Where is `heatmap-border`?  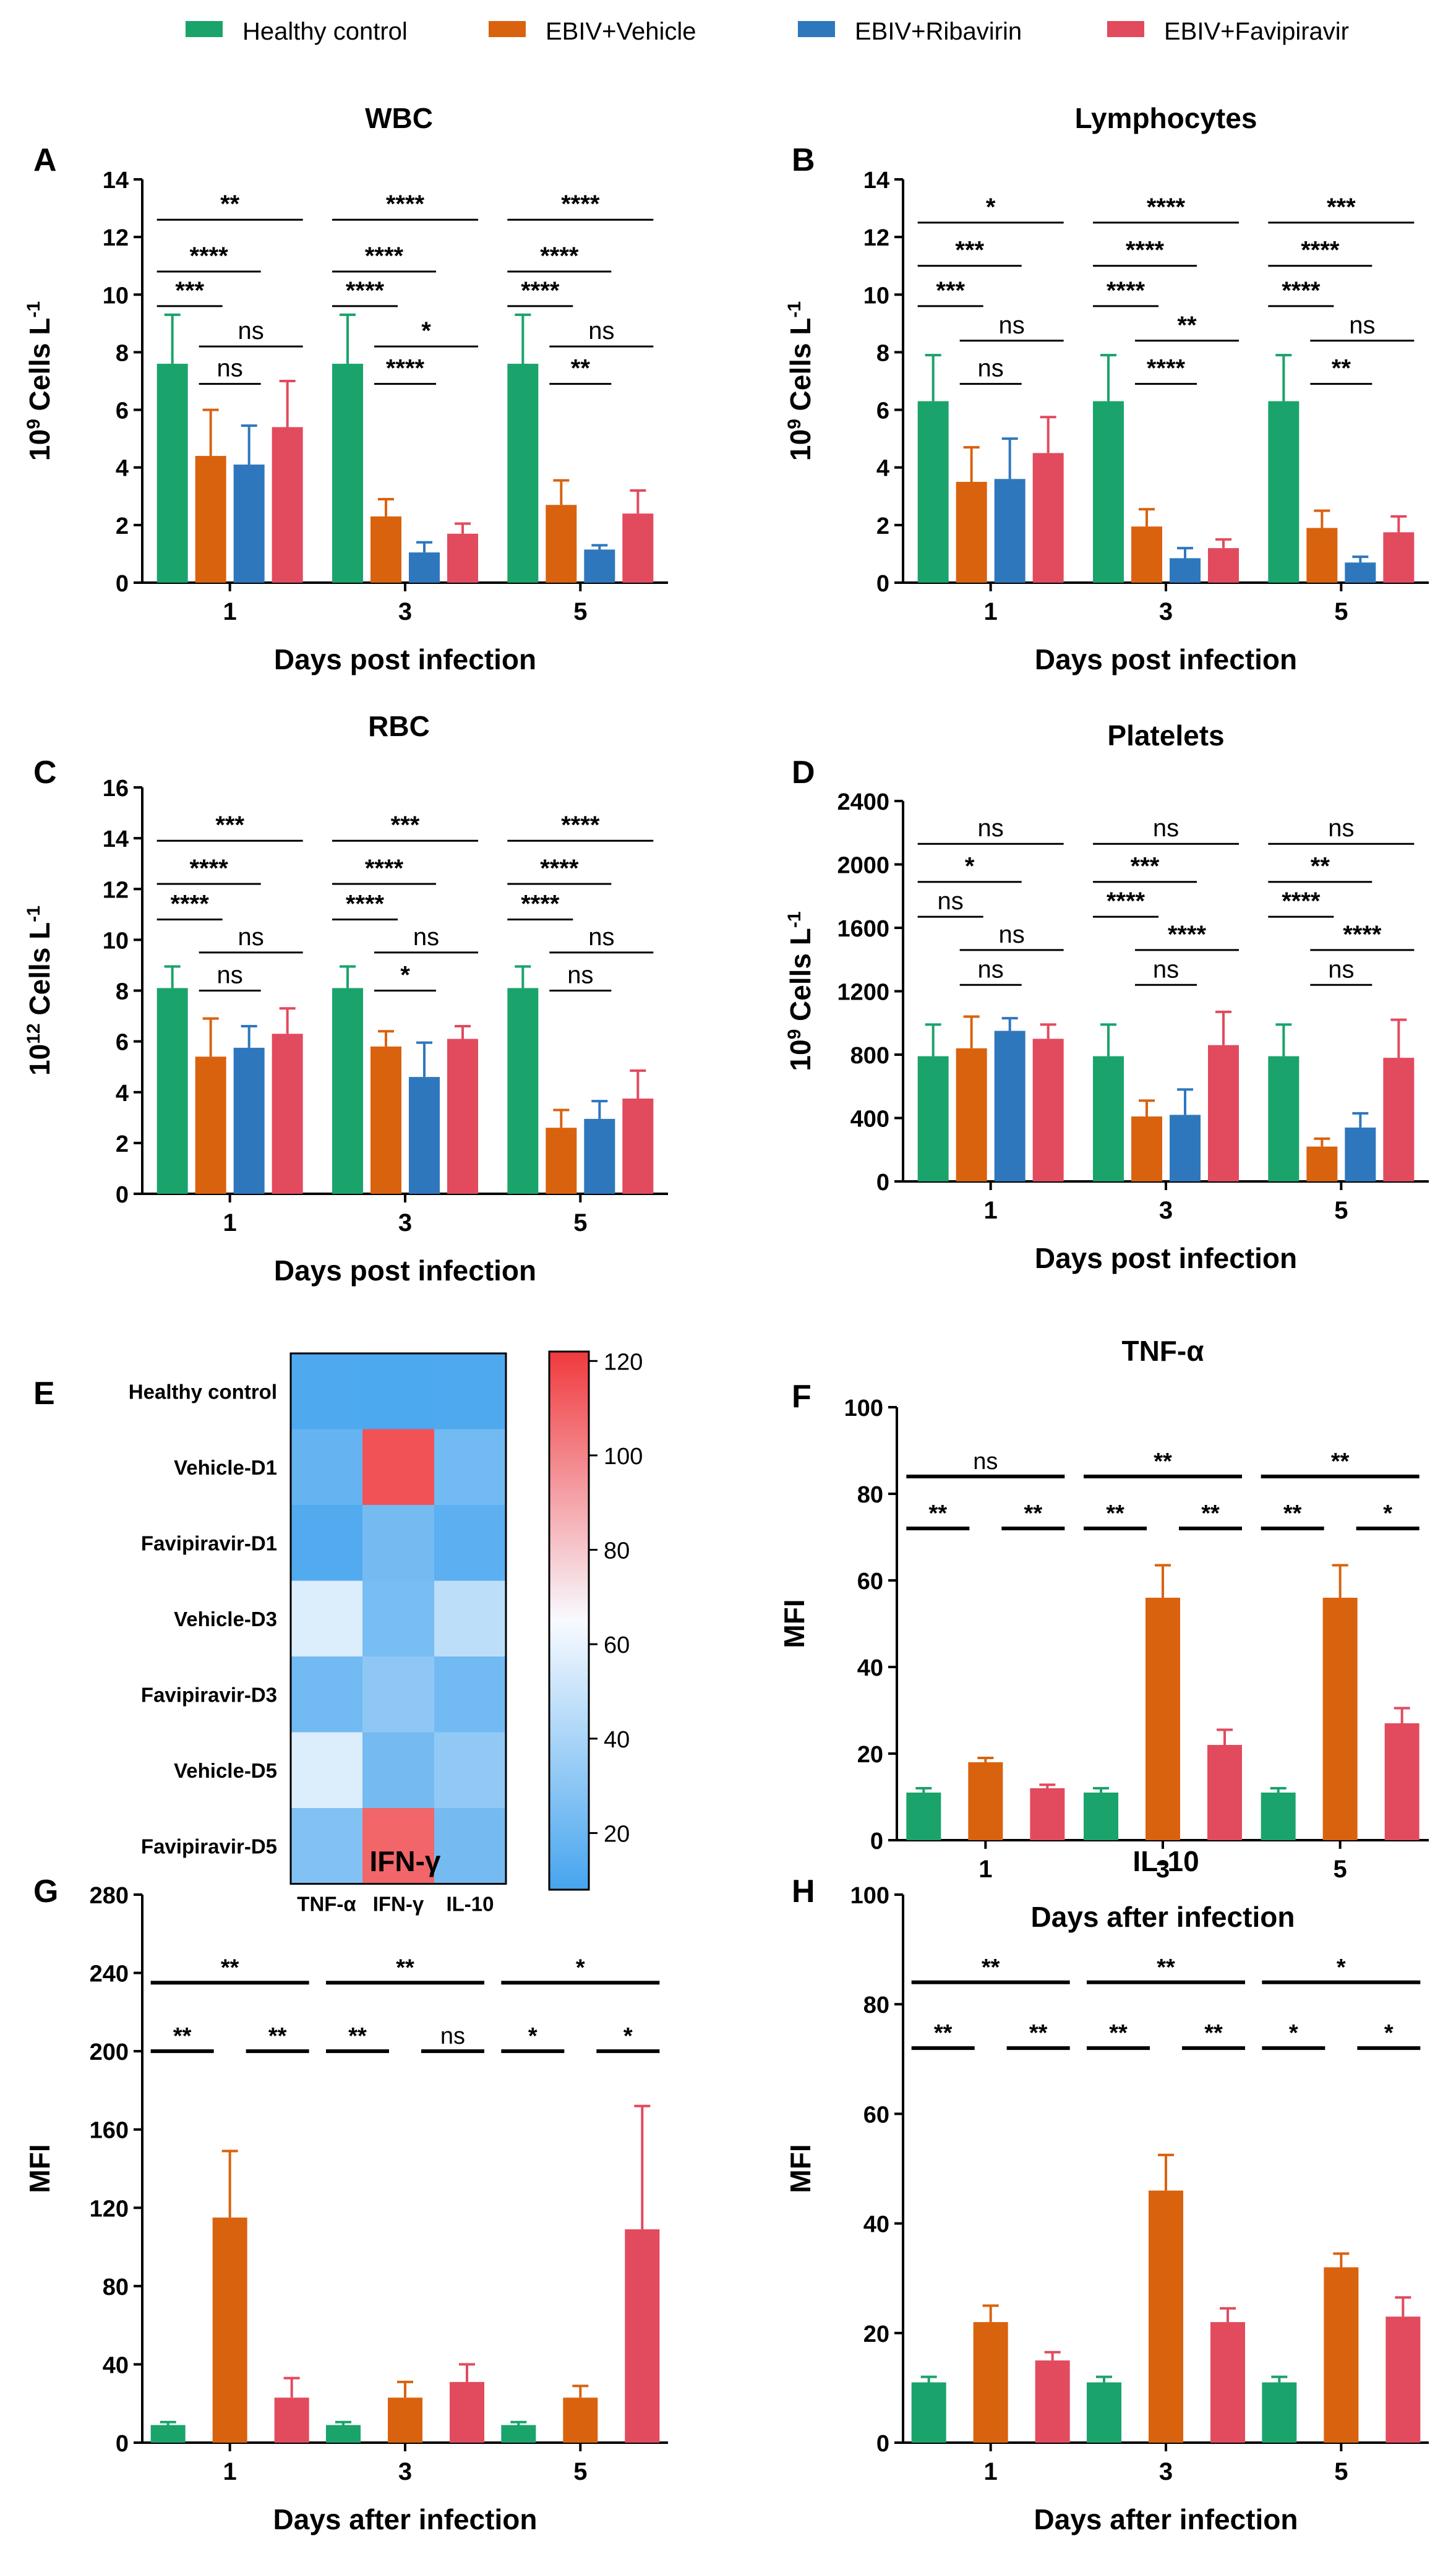 heatmap-border is located at coordinates (398, 1619).